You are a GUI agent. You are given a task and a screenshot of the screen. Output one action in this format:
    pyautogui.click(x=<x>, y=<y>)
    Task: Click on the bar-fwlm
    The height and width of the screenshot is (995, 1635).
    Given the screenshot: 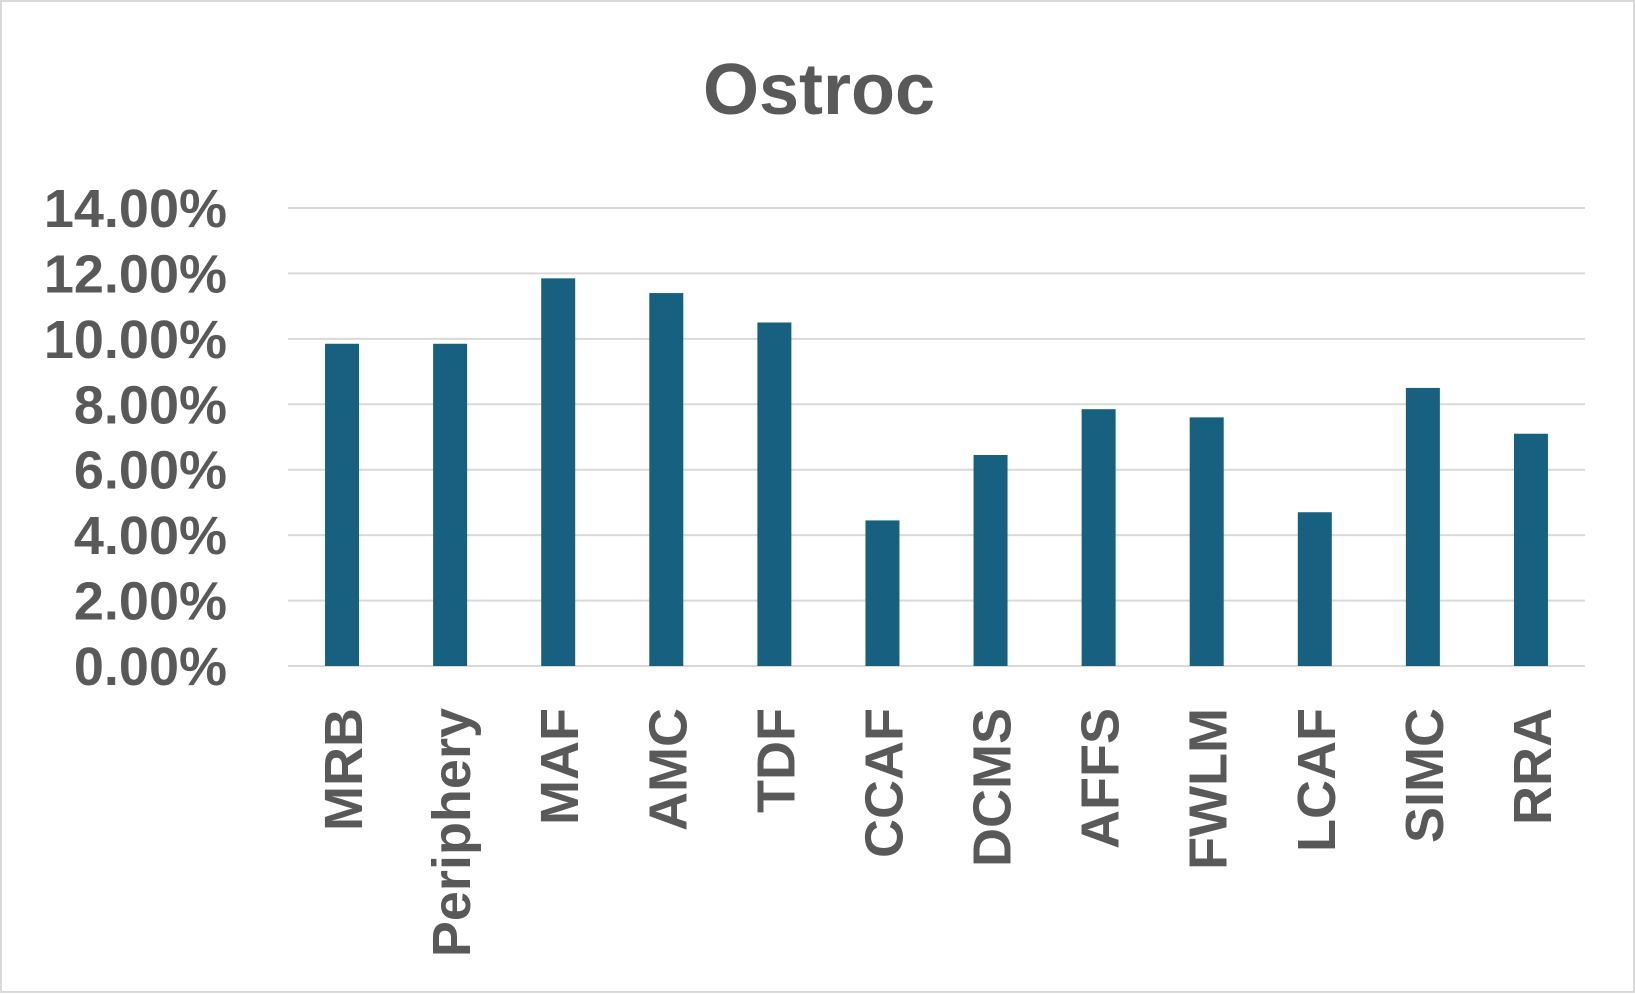 What is the action you would take?
    pyautogui.click(x=1206, y=541)
    